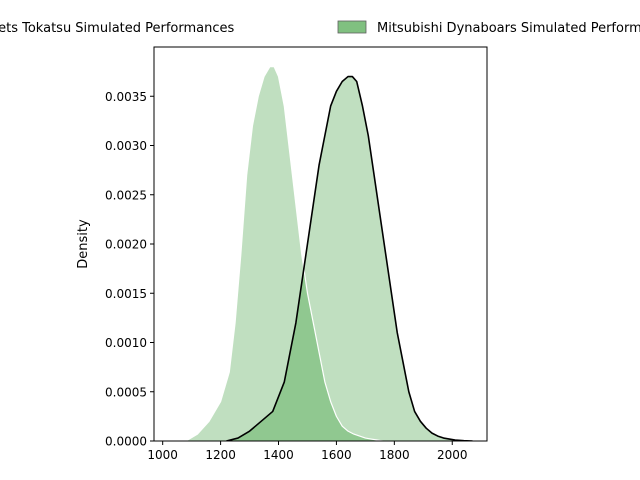 Image resolution: width=640 pixels, height=480 pixels. I want to click on x-axis: 1000 1200 1400 1600 1800 2000, so click(307, 451).